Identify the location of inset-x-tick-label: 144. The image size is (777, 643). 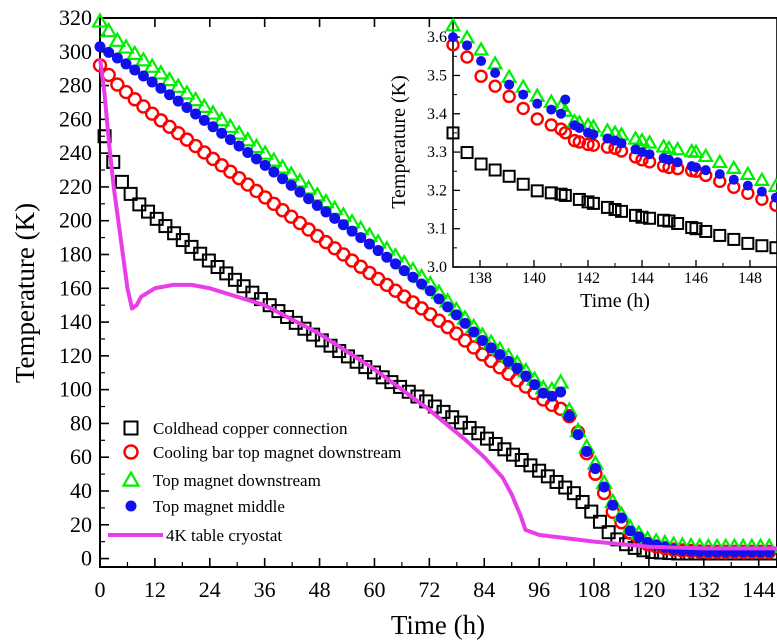
(642, 278).